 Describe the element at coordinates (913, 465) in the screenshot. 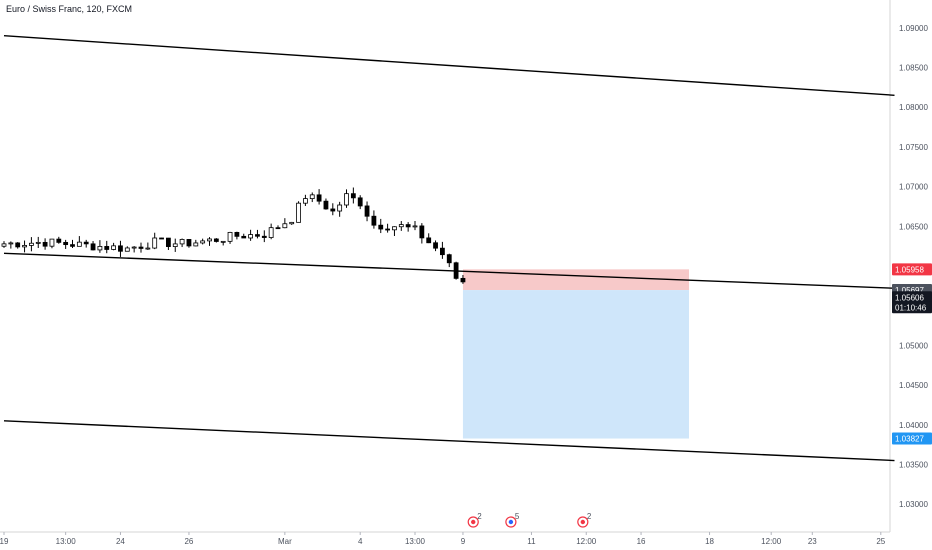

I see `price-tick-label: 1.03500` at that location.